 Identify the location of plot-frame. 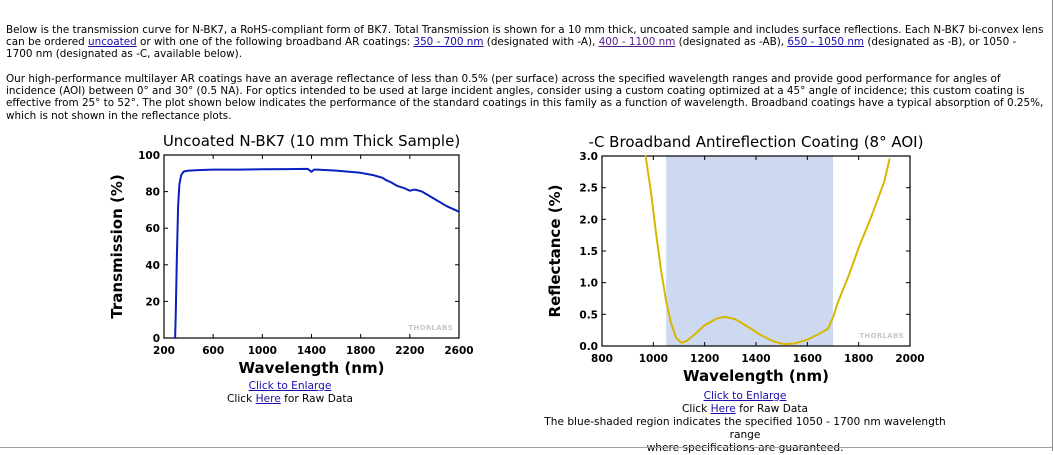
(311, 246).